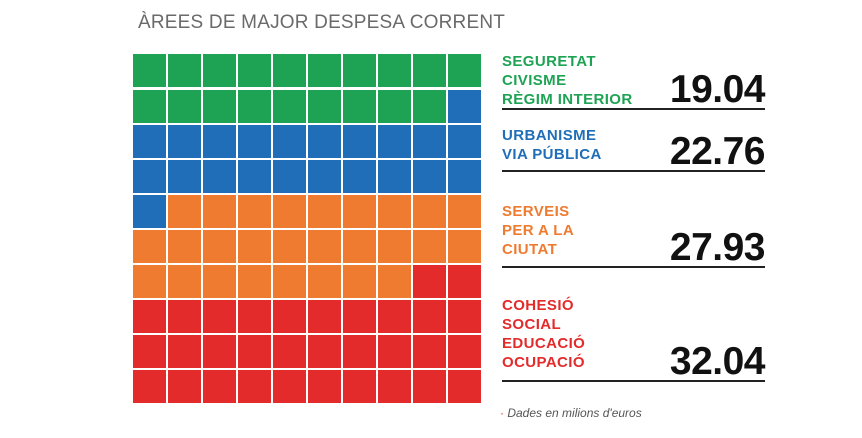  Describe the element at coordinates (538, 230) in the screenshot. I see `legend-label: SERVEIS PER A LA CIUTAT` at that location.